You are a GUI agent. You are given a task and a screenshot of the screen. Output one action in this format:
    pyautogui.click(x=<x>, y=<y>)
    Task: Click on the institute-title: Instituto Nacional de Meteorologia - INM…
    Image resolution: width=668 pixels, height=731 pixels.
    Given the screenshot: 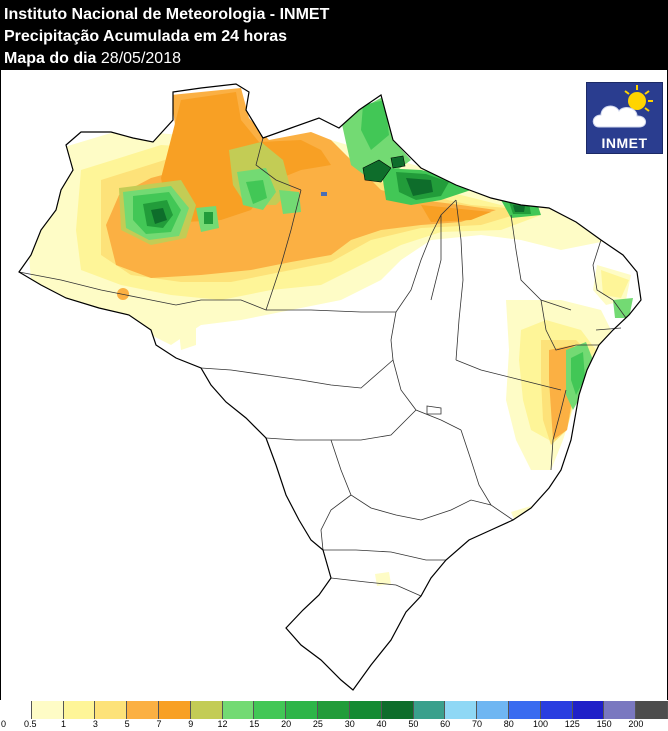 What is the action you would take?
    pyautogui.click(x=167, y=14)
    